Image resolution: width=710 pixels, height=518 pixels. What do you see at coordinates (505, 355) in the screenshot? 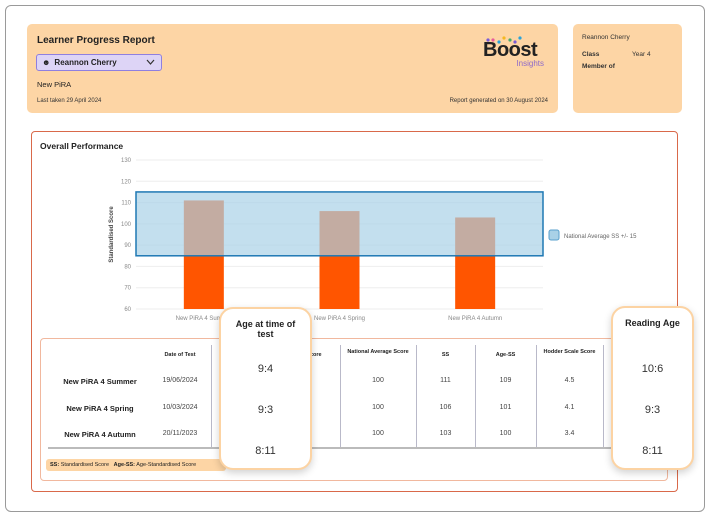
I see `col-age-ss: Age-SS` at bounding box center [505, 355].